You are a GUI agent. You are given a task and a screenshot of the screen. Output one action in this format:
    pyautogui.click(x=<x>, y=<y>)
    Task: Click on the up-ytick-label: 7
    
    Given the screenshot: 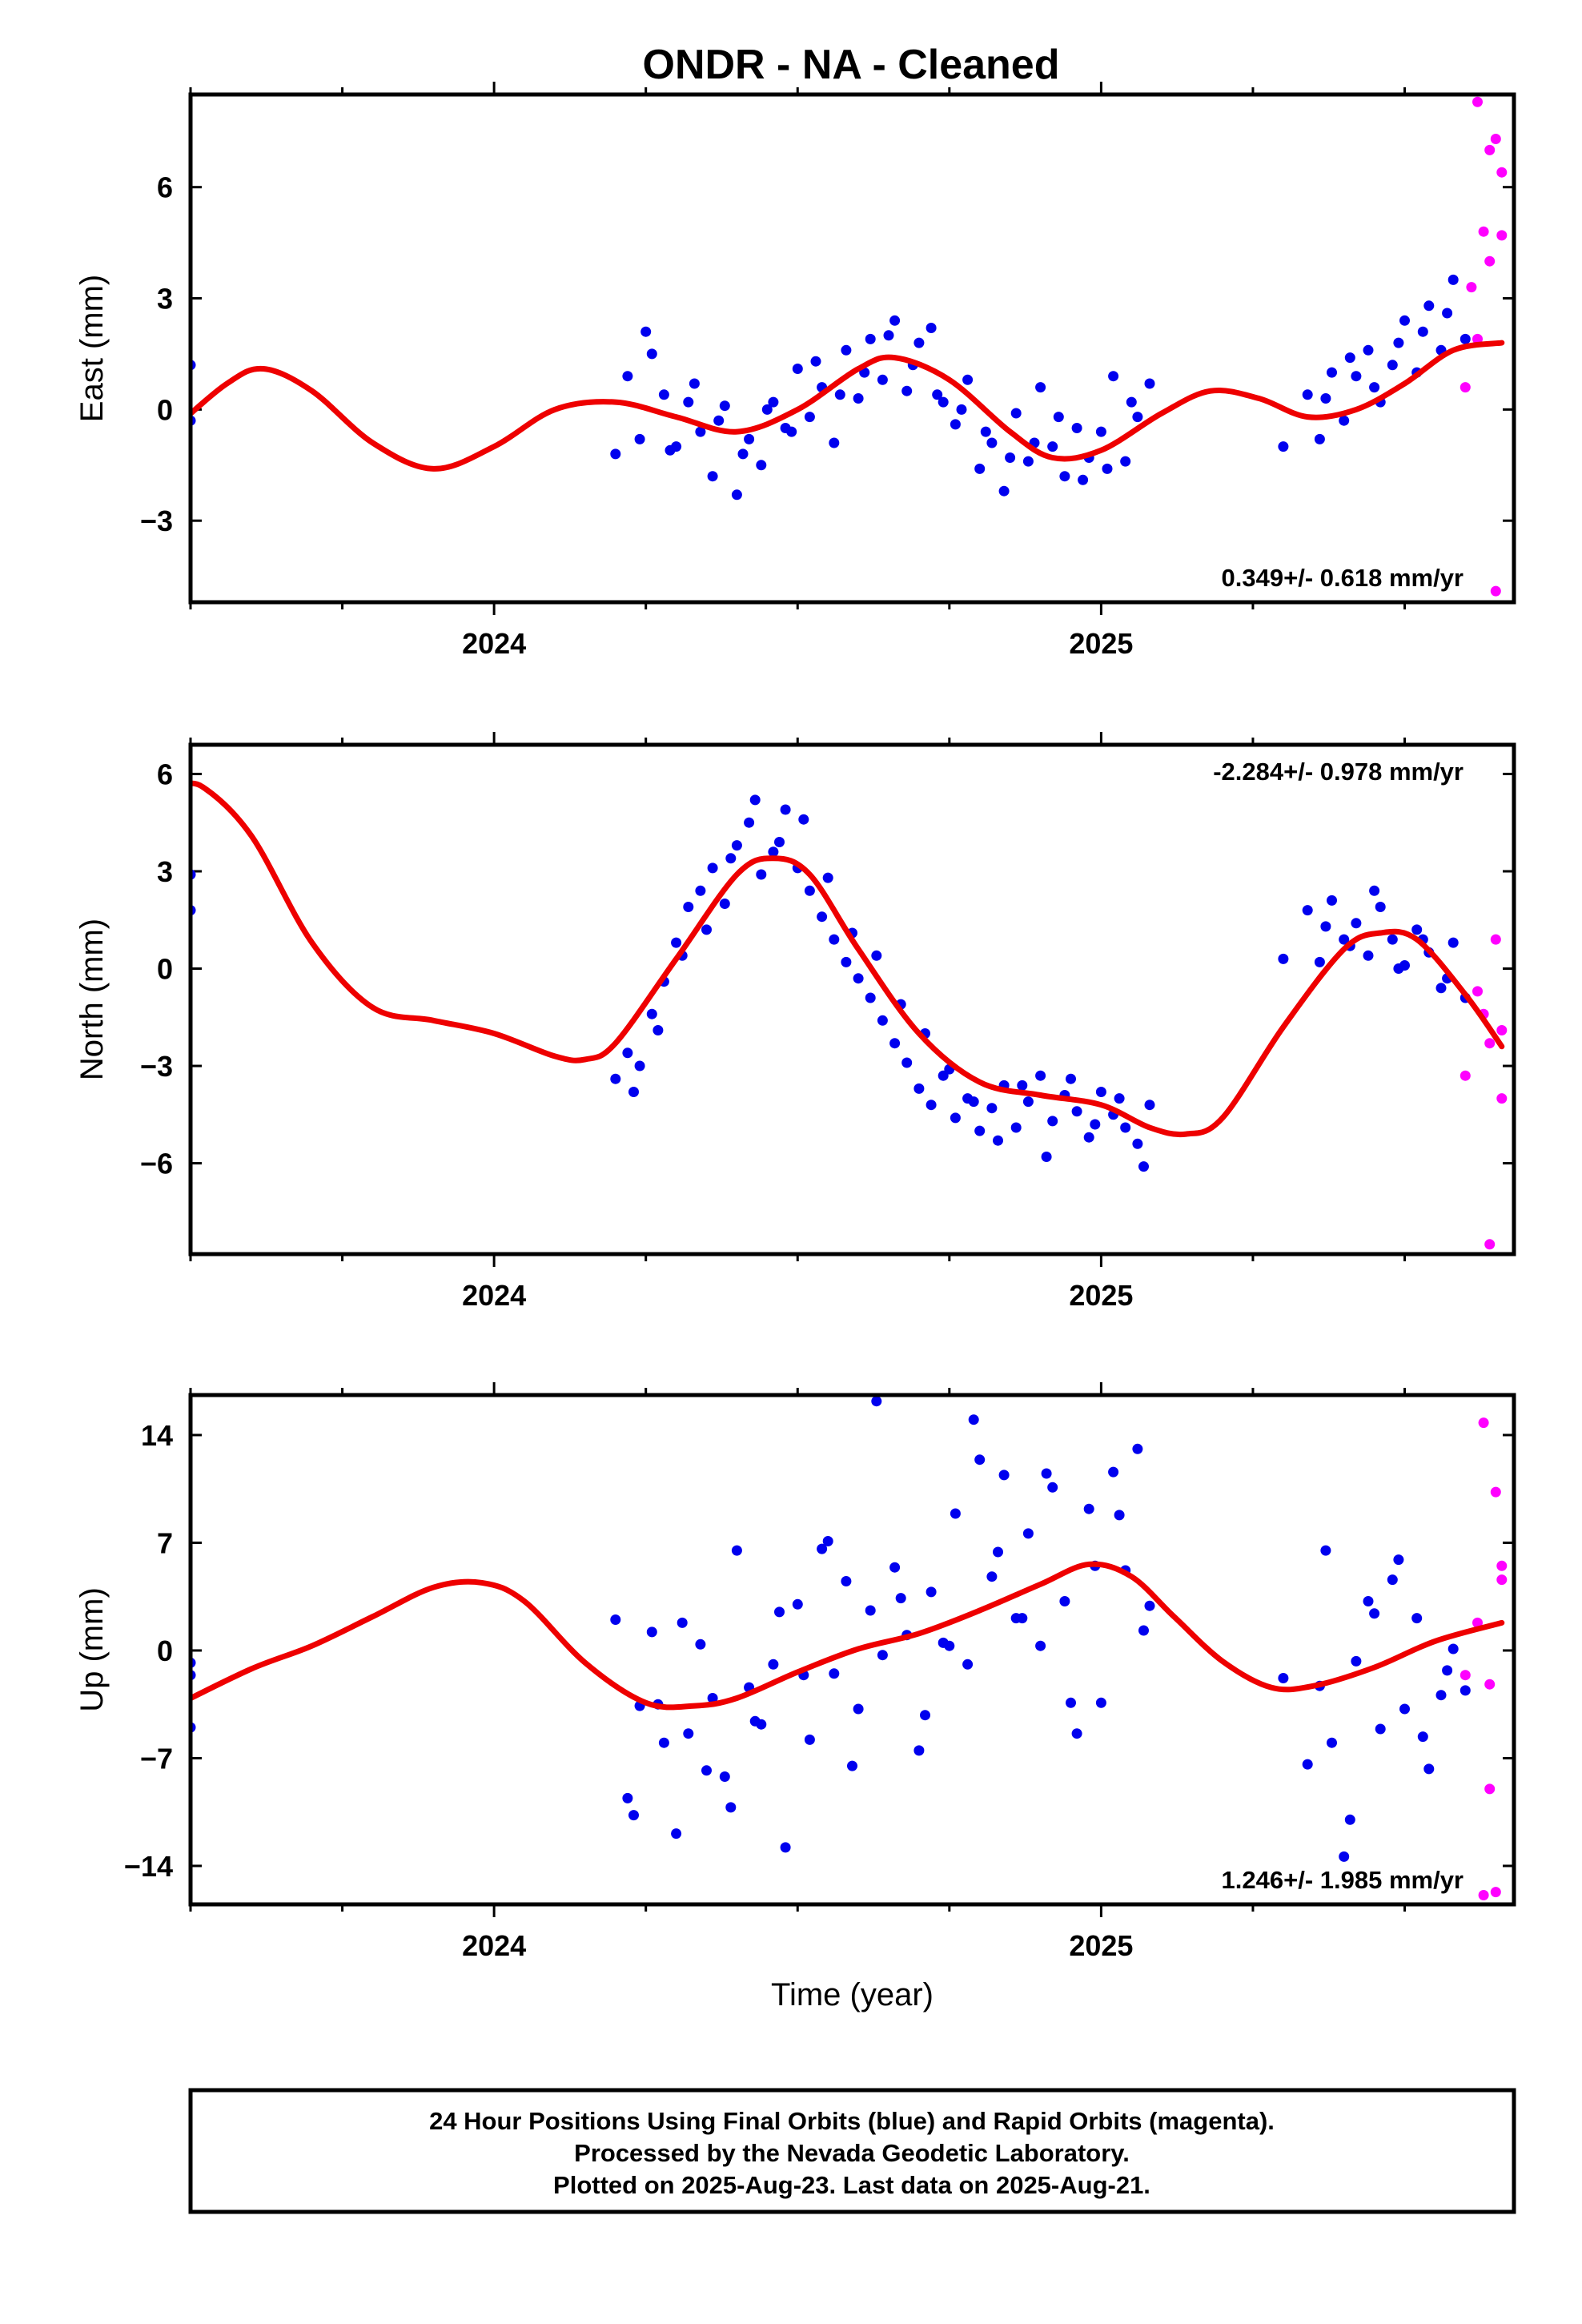 What is the action you would take?
    pyautogui.click(x=165, y=1542)
    